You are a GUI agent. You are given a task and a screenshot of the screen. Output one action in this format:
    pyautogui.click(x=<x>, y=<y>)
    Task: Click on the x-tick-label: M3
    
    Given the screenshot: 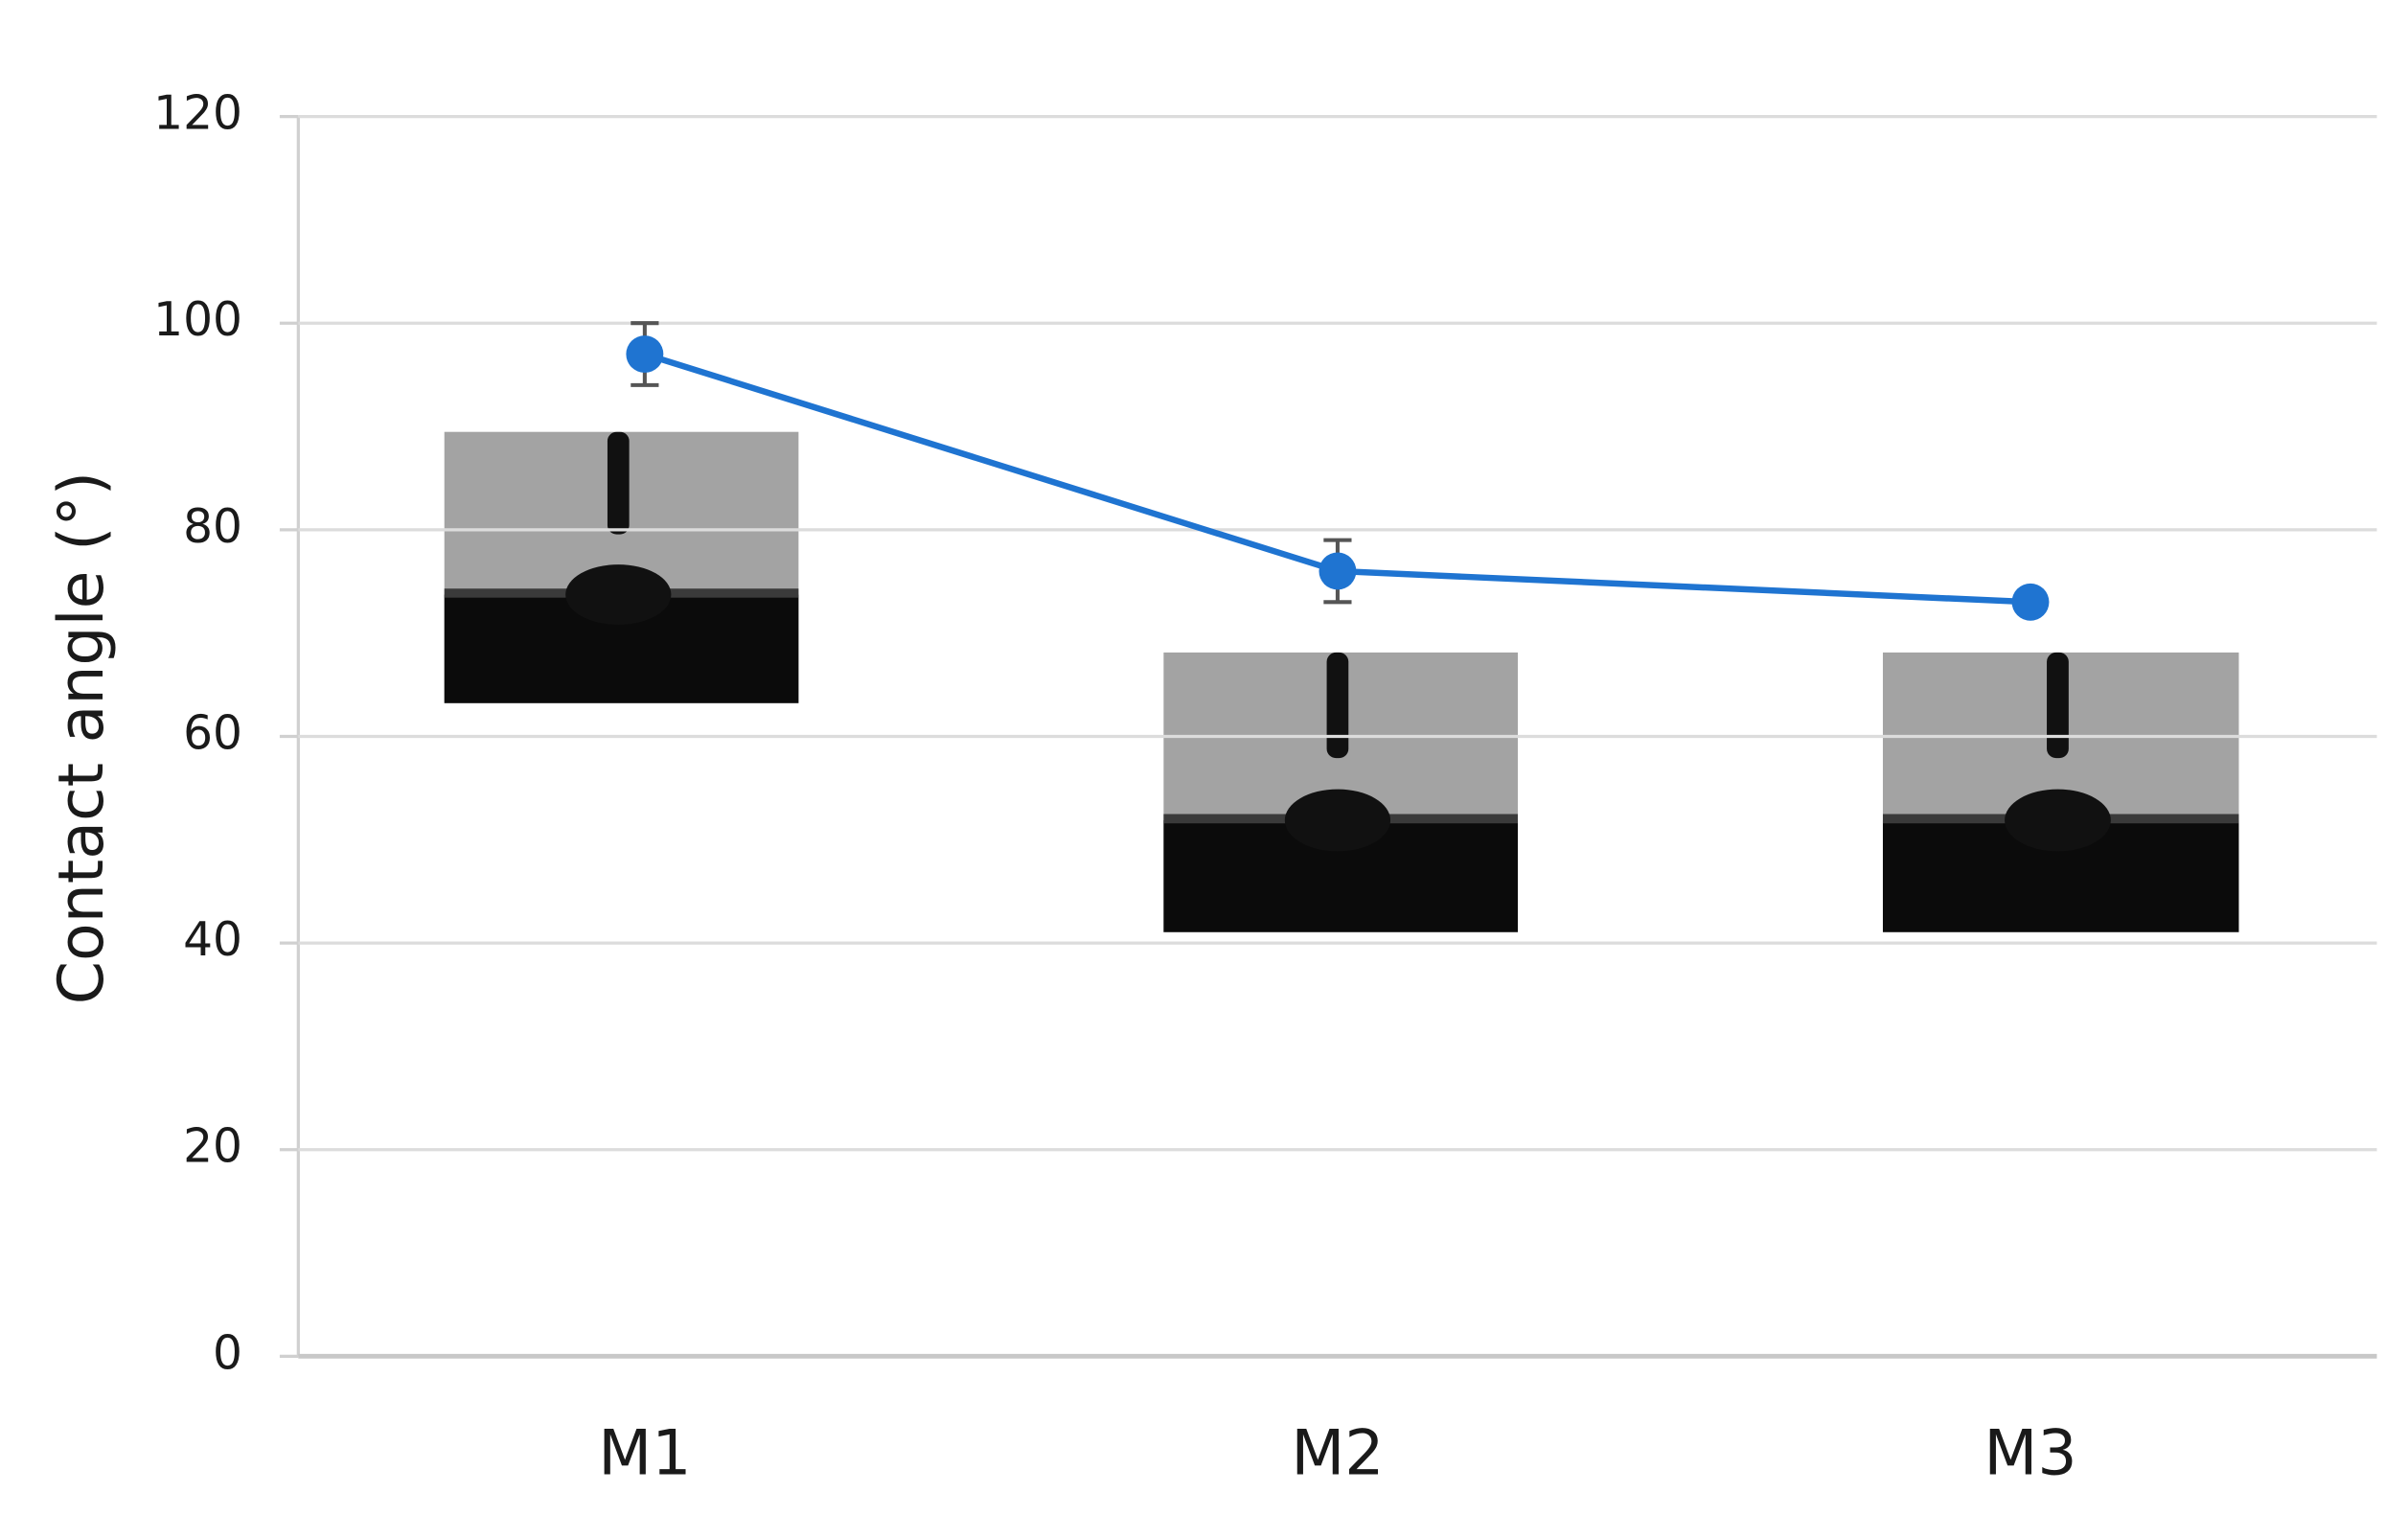 What is the action you would take?
    pyautogui.click(x=2030, y=1453)
    